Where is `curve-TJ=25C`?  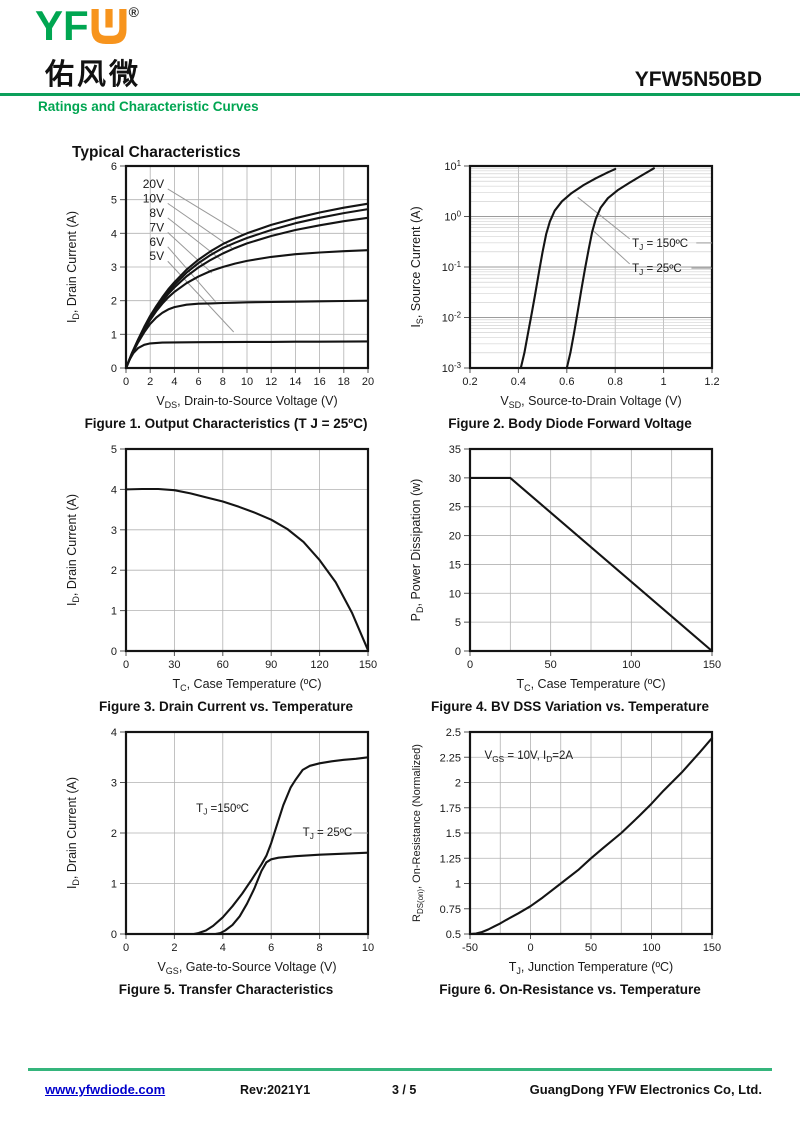 curve-TJ=25C is located at coordinates (610, 268).